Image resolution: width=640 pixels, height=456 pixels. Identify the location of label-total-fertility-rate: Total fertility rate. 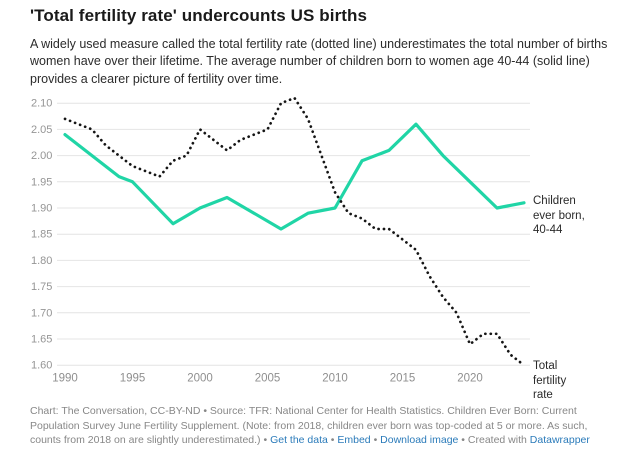
(550, 381).